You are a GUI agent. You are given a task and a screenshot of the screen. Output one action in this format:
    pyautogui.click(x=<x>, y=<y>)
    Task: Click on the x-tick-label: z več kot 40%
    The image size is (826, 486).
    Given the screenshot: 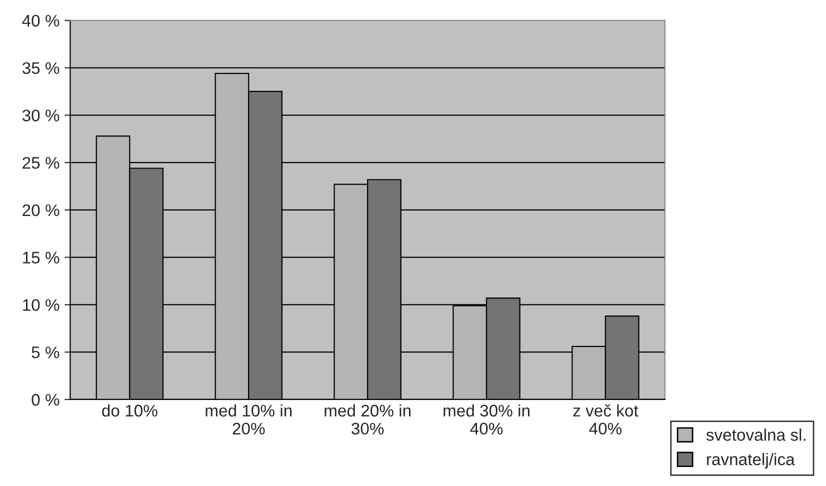 What is the action you would take?
    pyautogui.click(x=605, y=419)
    